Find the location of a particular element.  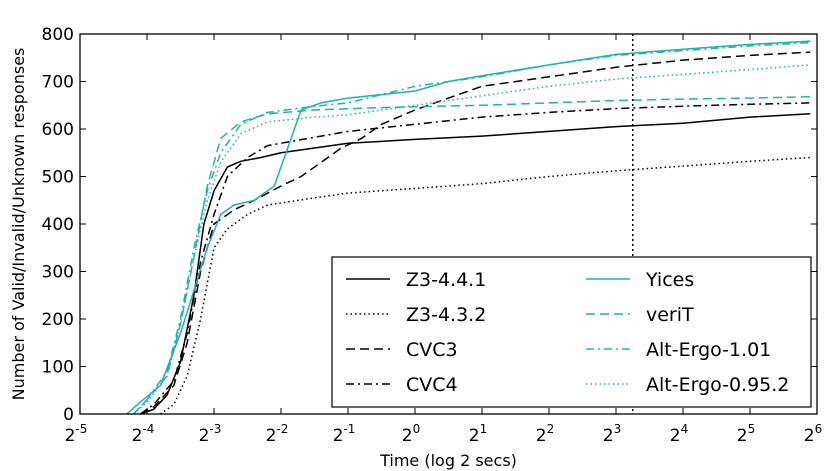

y-tick-label: 700 is located at coordinates (58, 83).